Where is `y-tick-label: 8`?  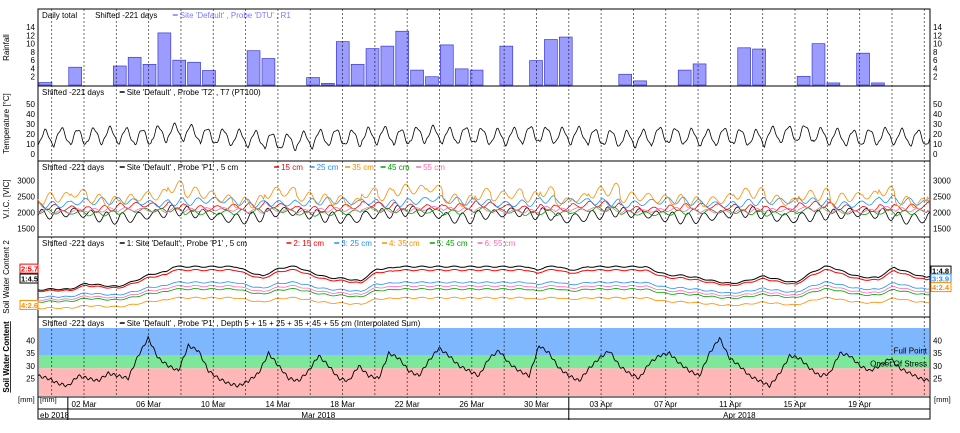 y-tick-label: 8 is located at coordinates (33, 52).